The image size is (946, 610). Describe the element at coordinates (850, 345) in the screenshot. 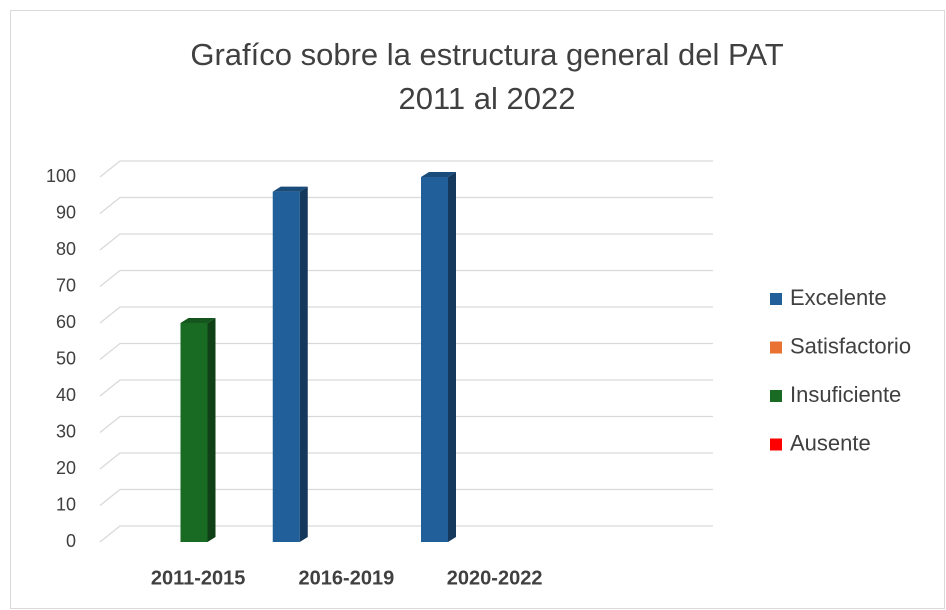

I see `legend-label: Satisfactorio` at that location.